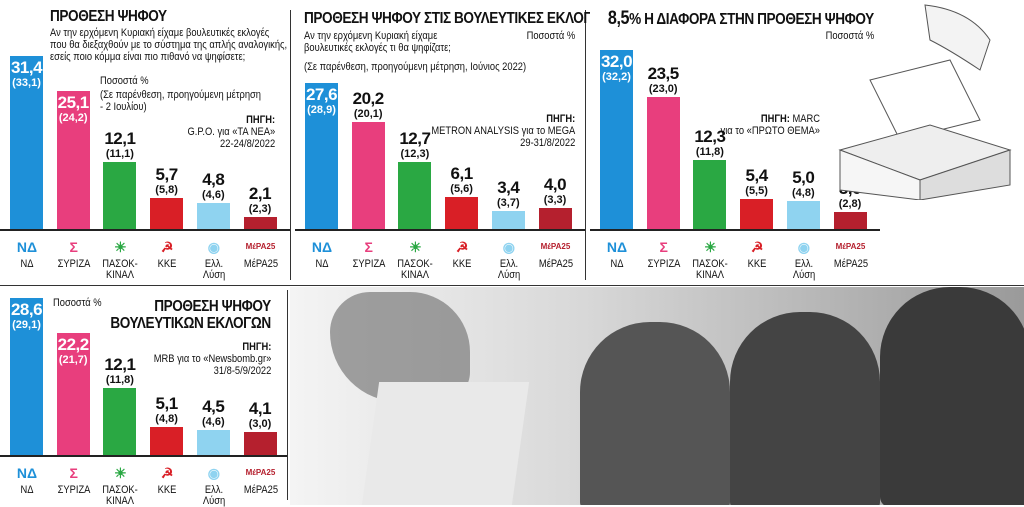 Image resolution: width=1024 pixels, height=507 pixels. What do you see at coordinates (26, 324) in the screenshot?
I see `previous-label: (29,1)` at bounding box center [26, 324].